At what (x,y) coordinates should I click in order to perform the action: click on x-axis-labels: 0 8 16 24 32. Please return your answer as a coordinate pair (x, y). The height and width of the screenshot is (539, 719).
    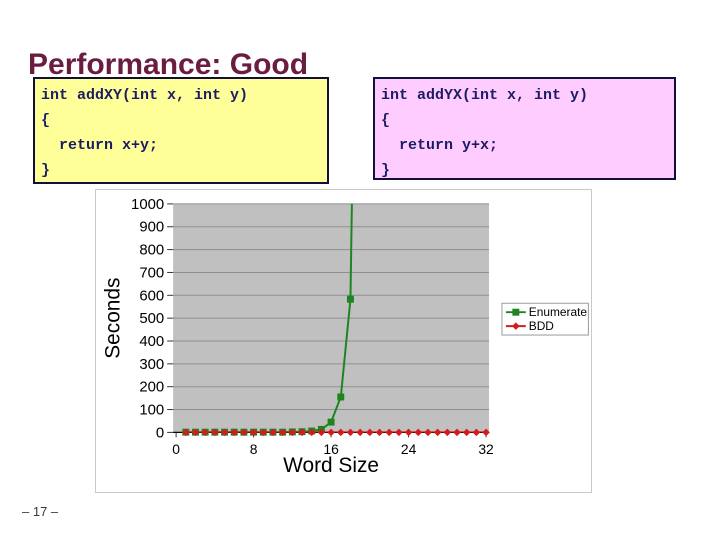
    Looking at the image, I should click on (333, 444).